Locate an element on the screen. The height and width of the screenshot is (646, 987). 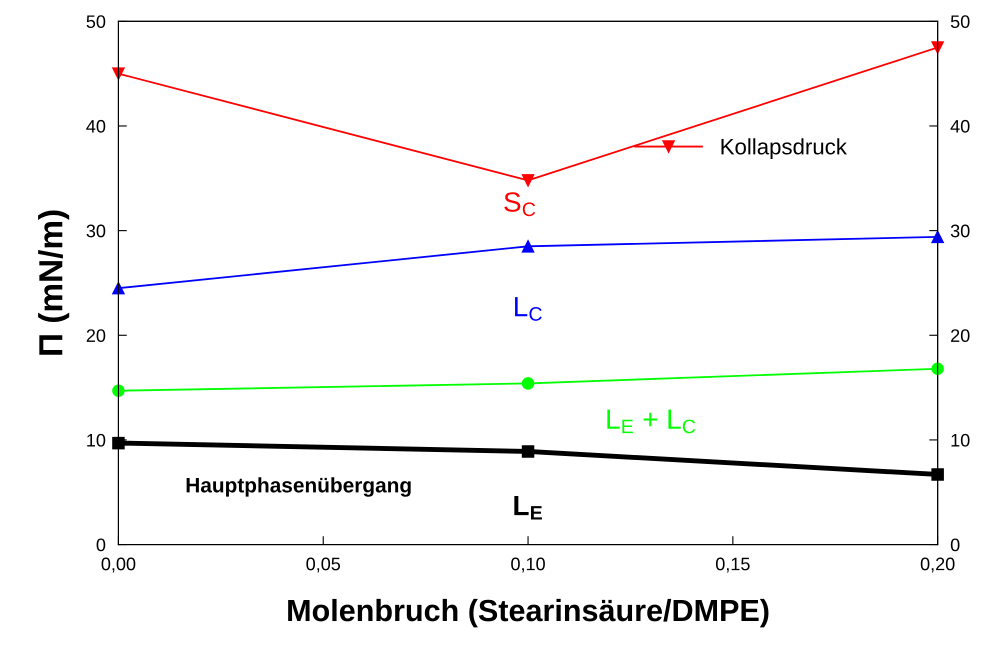
annotation: L$_{C}$ is located at coordinates (528, 309).